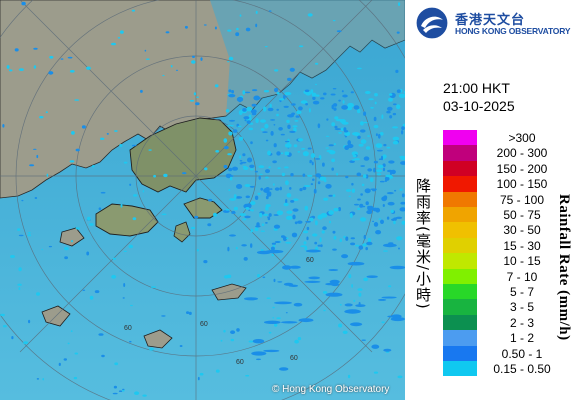 Image resolution: width=577 pixels, height=400 pixels. Describe the element at coordinates (510, 153) in the screenshot. I see `legend-item: 200 - 300` at that location.